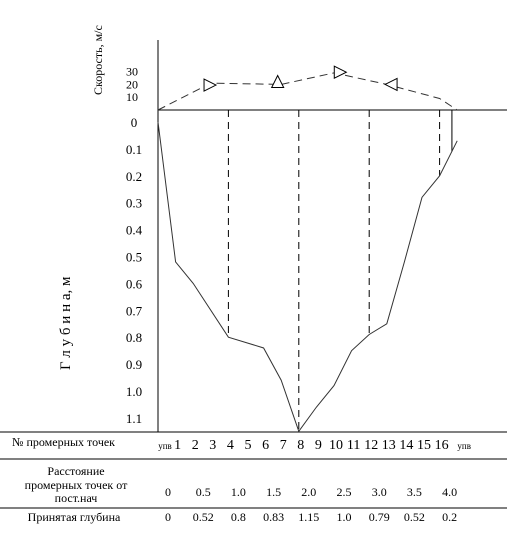 This screenshot has width=507, height=533. What do you see at coordinates (134, 230) in the screenshot?
I see `depth-tick-label: 0.4` at bounding box center [134, 230].